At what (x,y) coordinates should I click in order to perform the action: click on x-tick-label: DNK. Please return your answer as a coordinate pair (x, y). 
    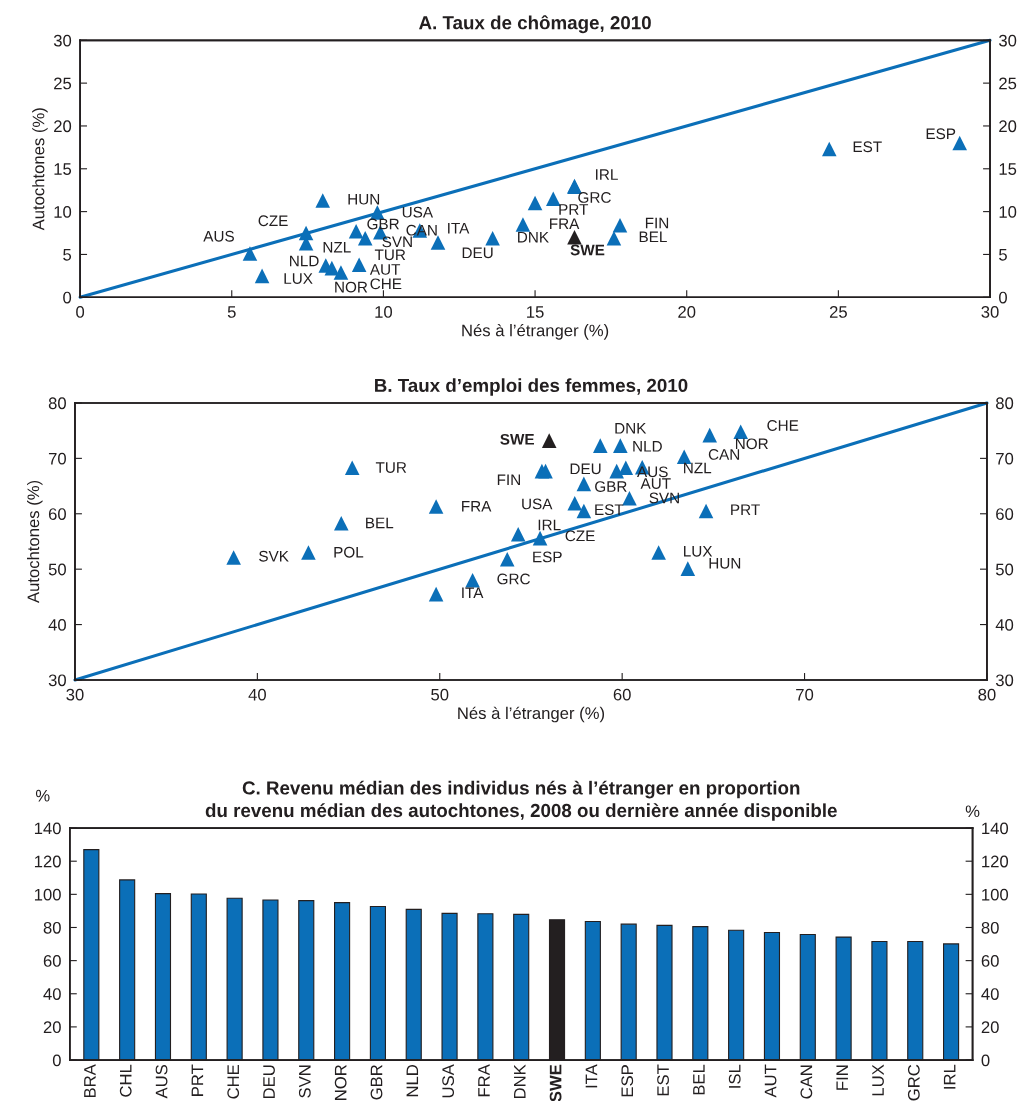
    Looking at the image, I should click on (520, 1081).